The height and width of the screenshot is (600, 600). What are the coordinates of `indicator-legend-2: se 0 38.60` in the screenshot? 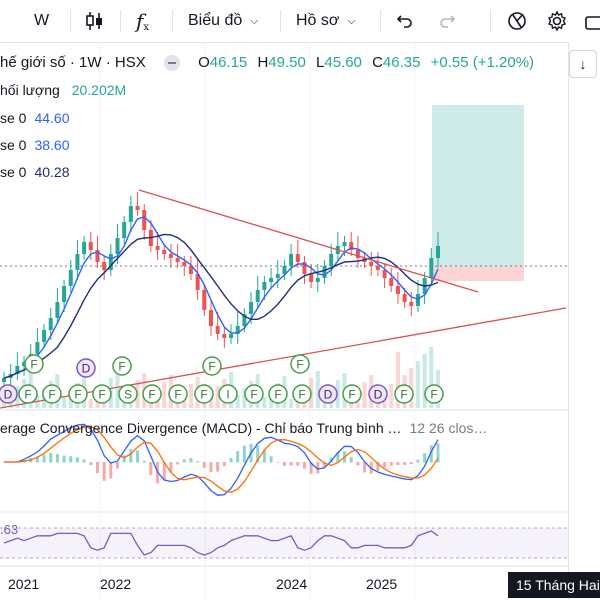 It's located at (35, 145).